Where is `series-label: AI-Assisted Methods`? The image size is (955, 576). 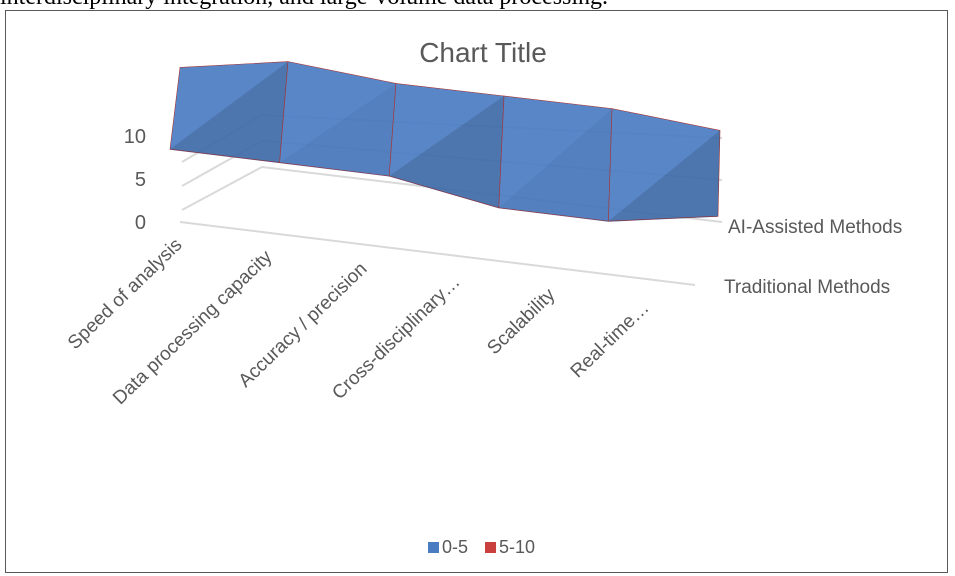 series-label: AI-Assisted Methods is located at coordinates (815, 227).